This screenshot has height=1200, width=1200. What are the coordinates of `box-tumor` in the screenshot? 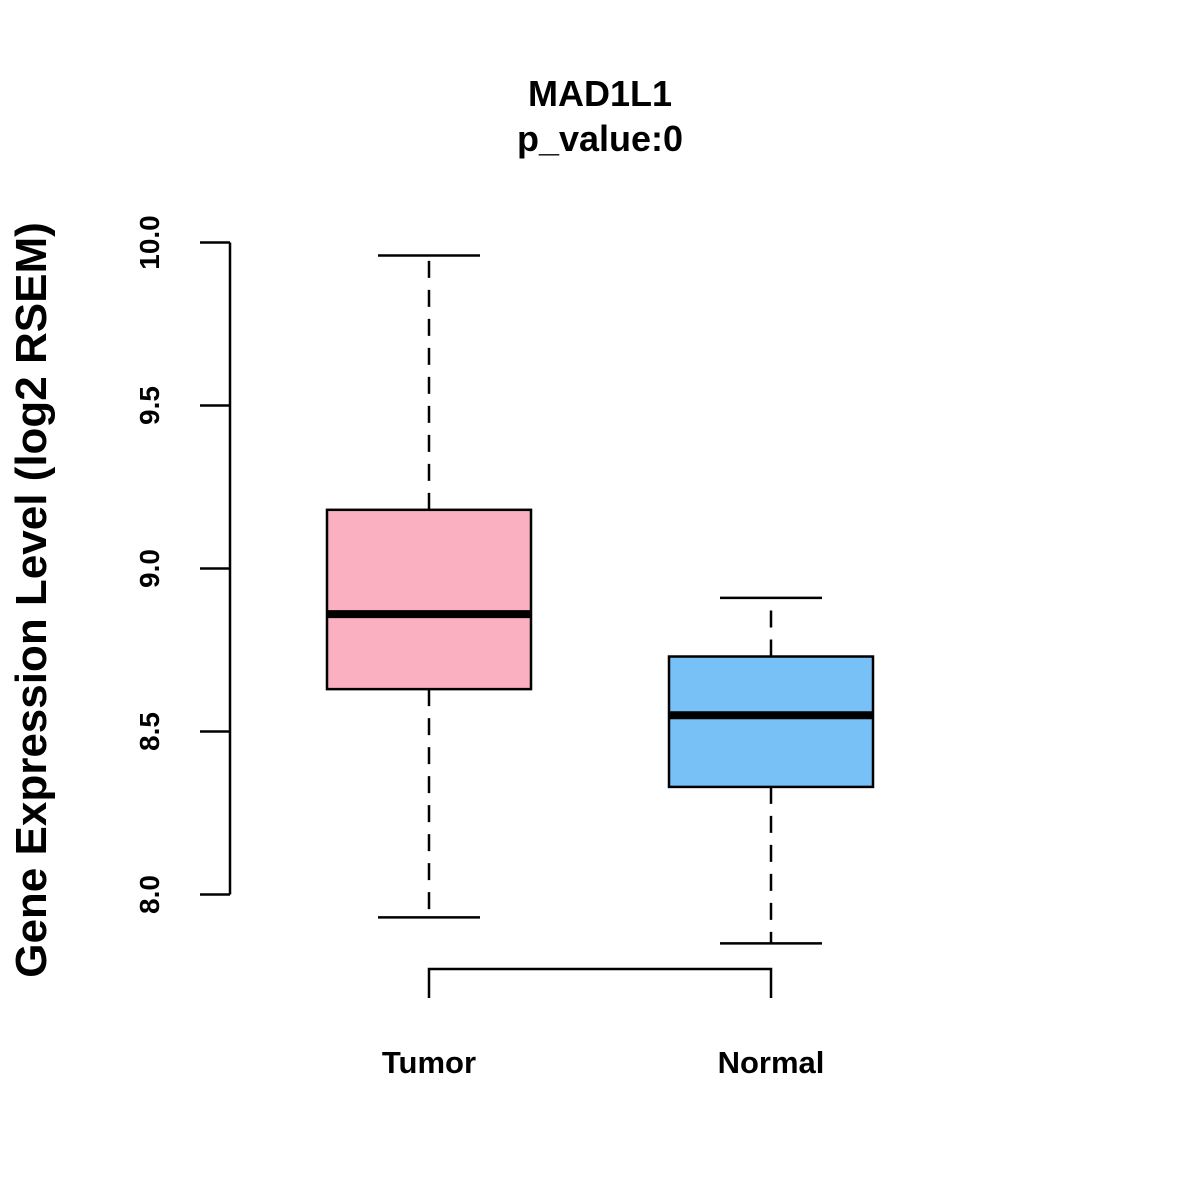 It's located at (429, 586).